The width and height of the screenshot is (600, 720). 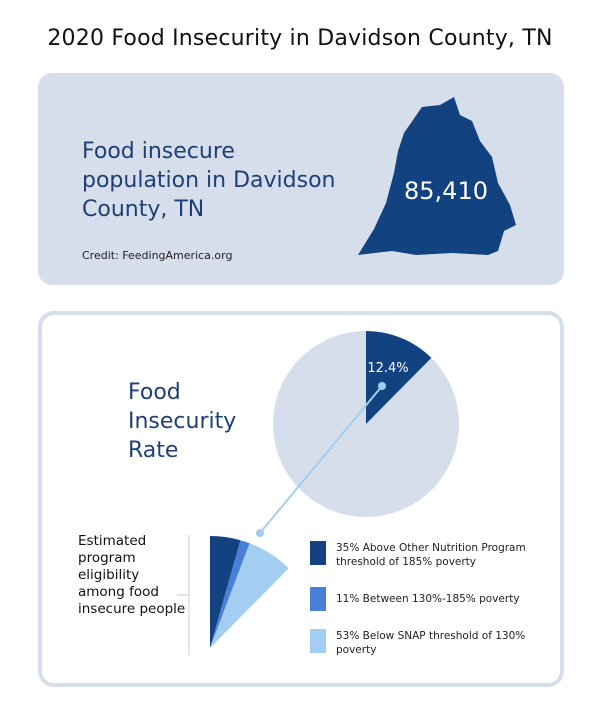 I want to click on legend-text-below-130: 53% Below SNAP threshold of 130% poverty, so click(x=431, y=643).